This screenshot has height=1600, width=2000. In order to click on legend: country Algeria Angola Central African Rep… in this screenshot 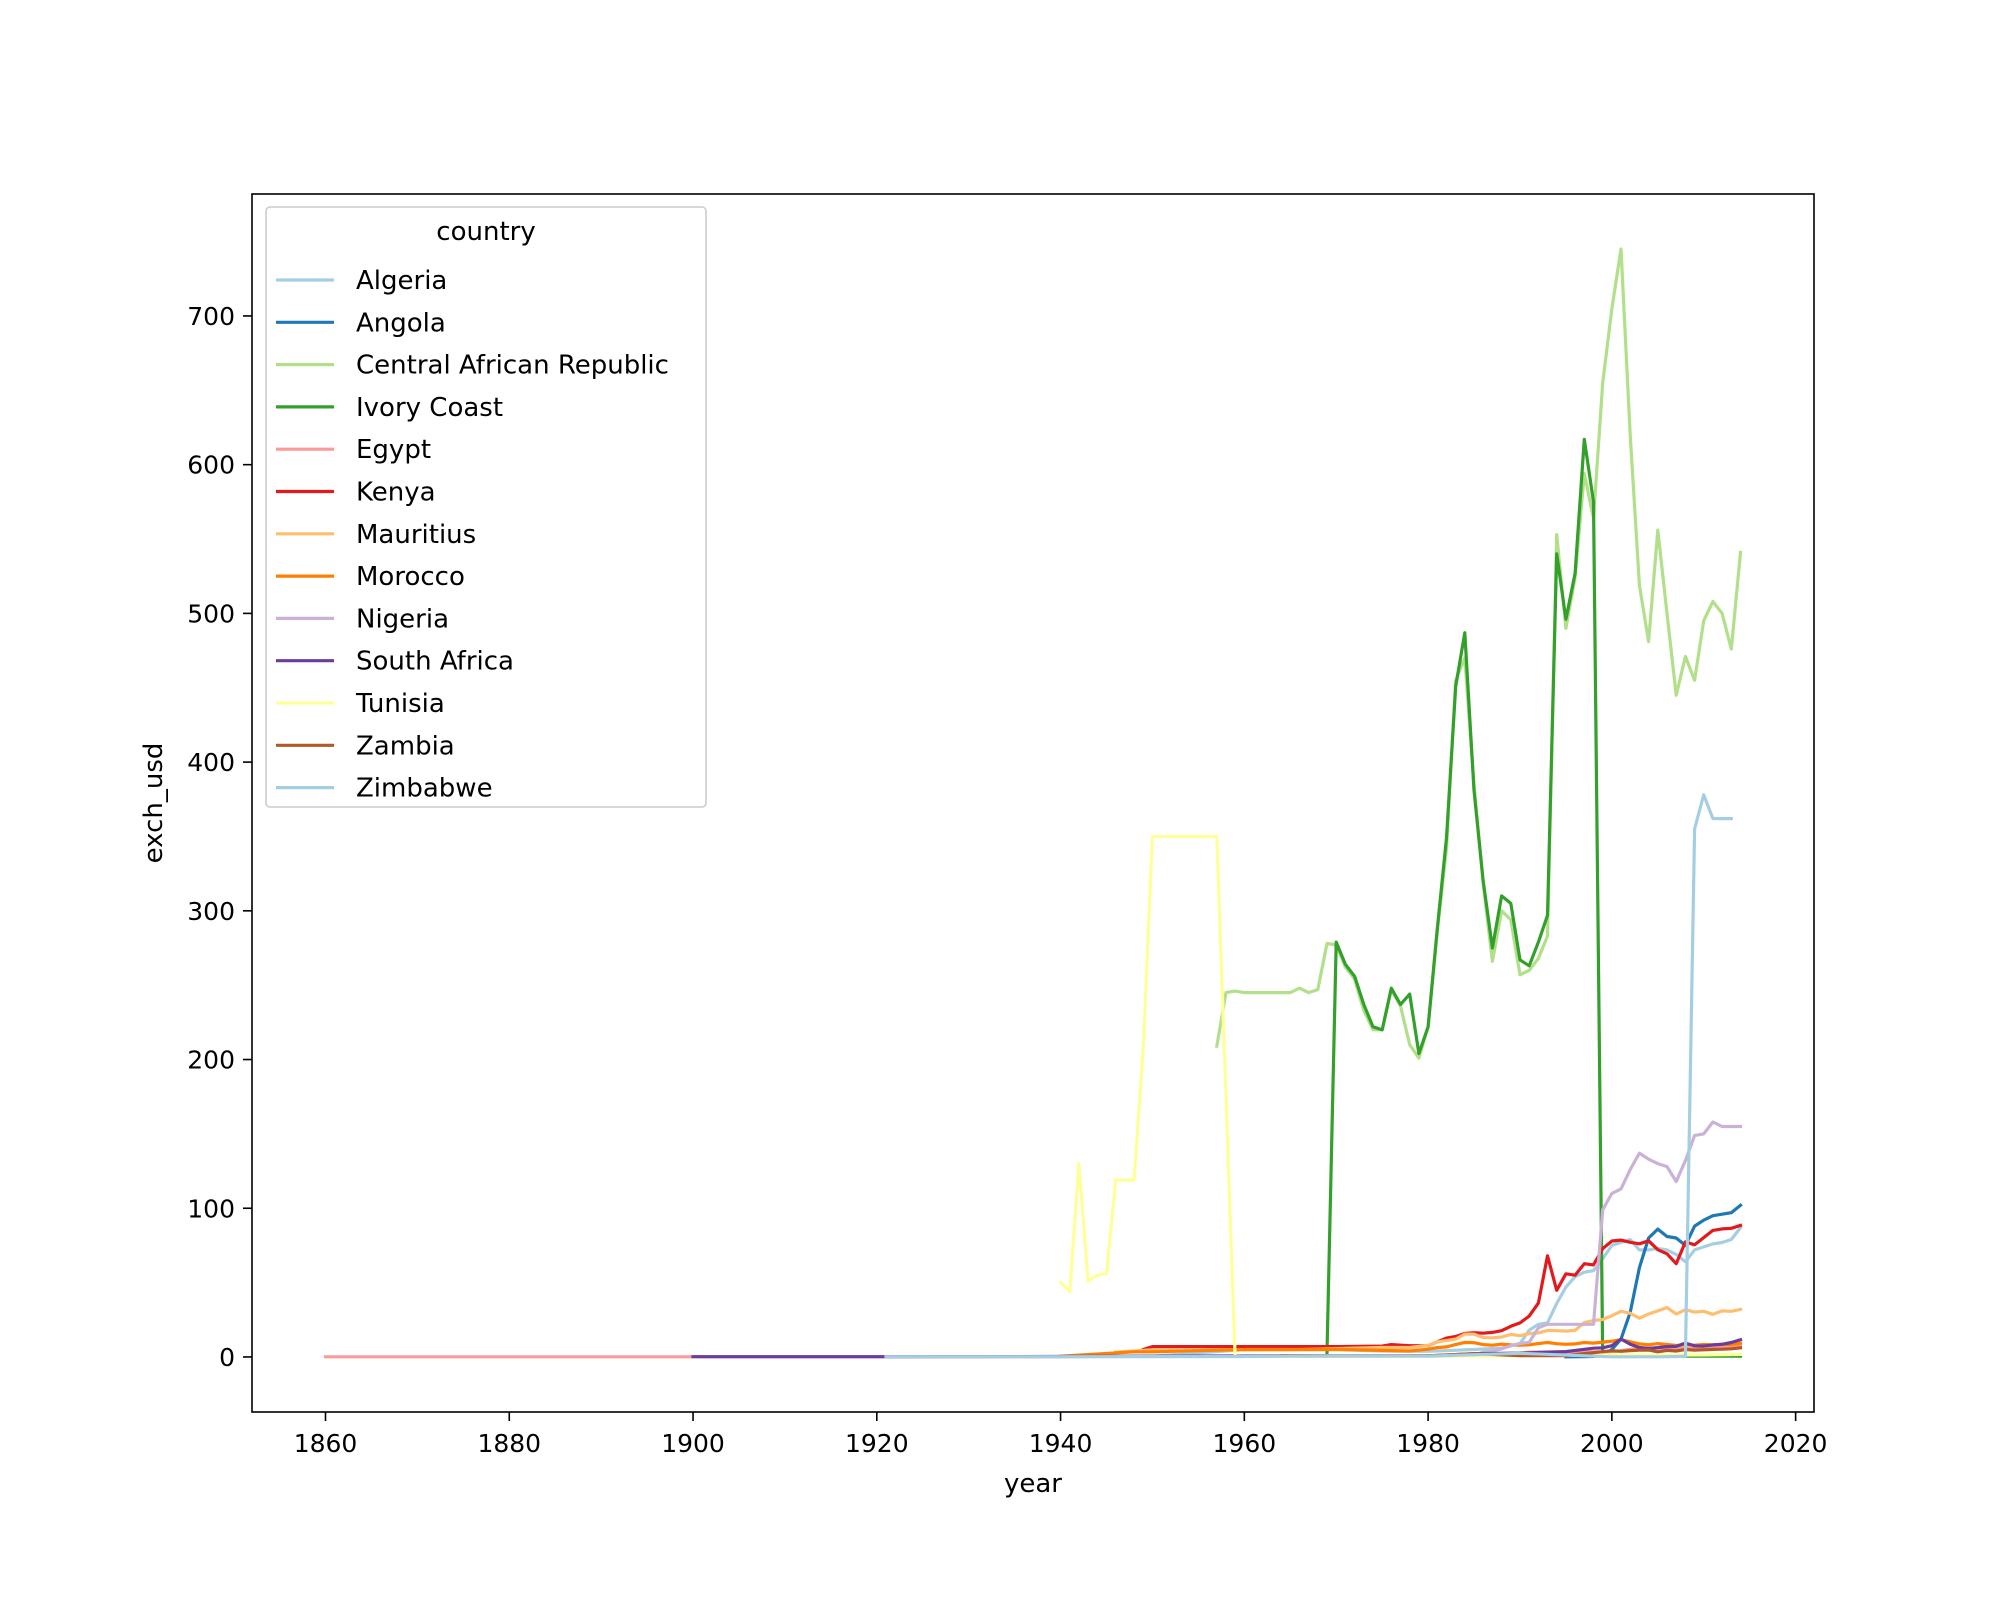, I will do `click(486, 507)`.